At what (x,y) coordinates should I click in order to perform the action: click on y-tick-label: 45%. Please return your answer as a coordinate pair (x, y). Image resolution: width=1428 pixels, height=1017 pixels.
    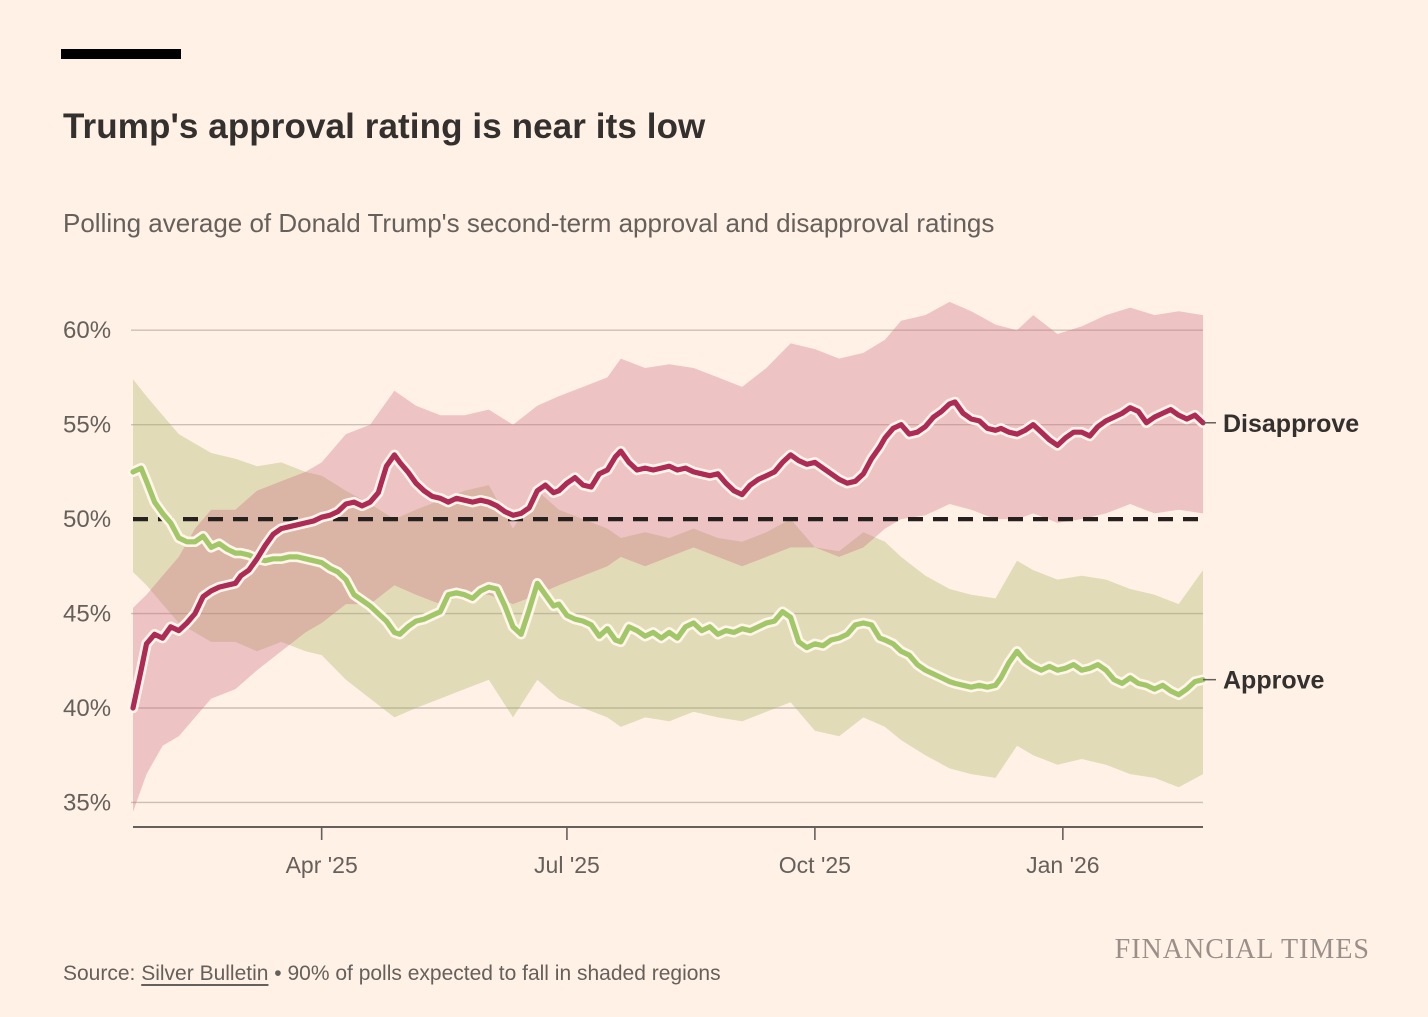
    Looking at the image, I should click on (87, 614).